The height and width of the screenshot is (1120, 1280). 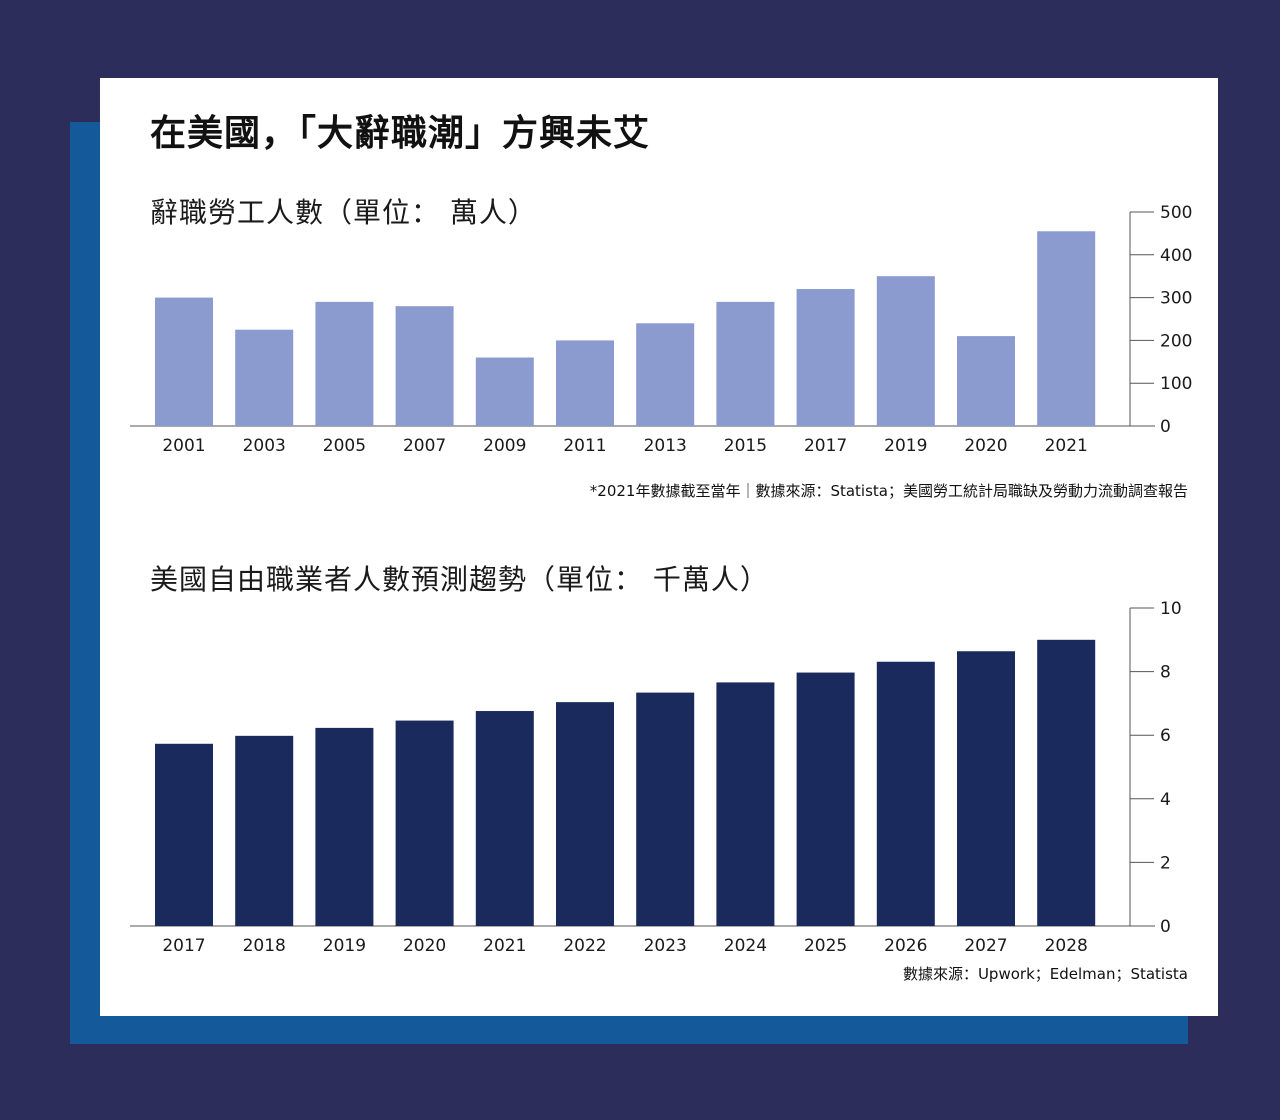 I want to click on main-title: 在美國，「大辭職潮」方興未艾, so click(x=400, y=133).